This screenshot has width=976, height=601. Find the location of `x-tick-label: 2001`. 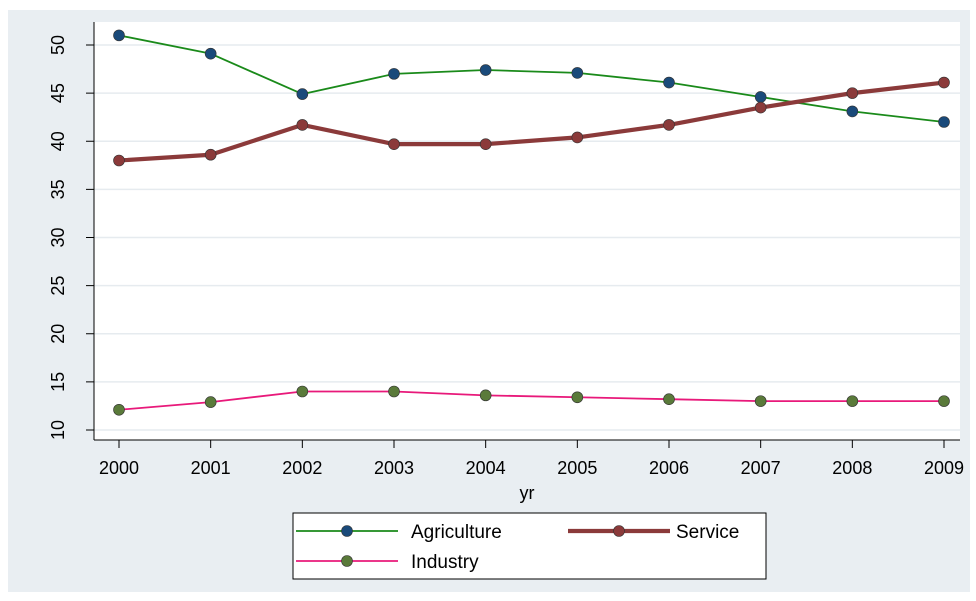

x-tick-label: 2001 is located at coordinates (211, 468).